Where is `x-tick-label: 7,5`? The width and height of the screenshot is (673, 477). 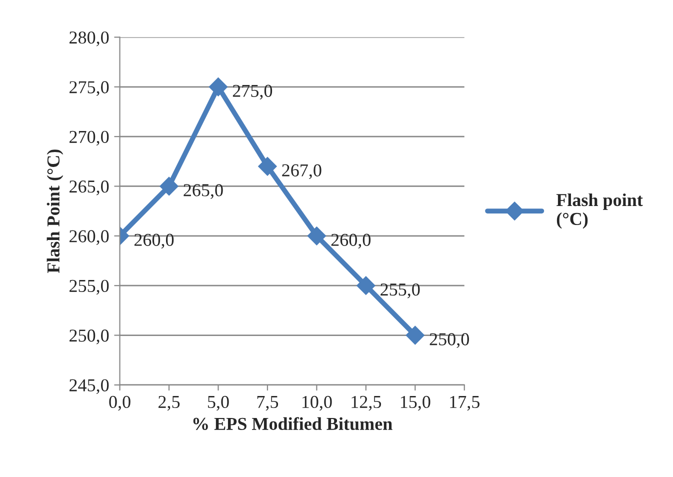
x-tick-label: 7,5 is located at coordinates (267, 403).